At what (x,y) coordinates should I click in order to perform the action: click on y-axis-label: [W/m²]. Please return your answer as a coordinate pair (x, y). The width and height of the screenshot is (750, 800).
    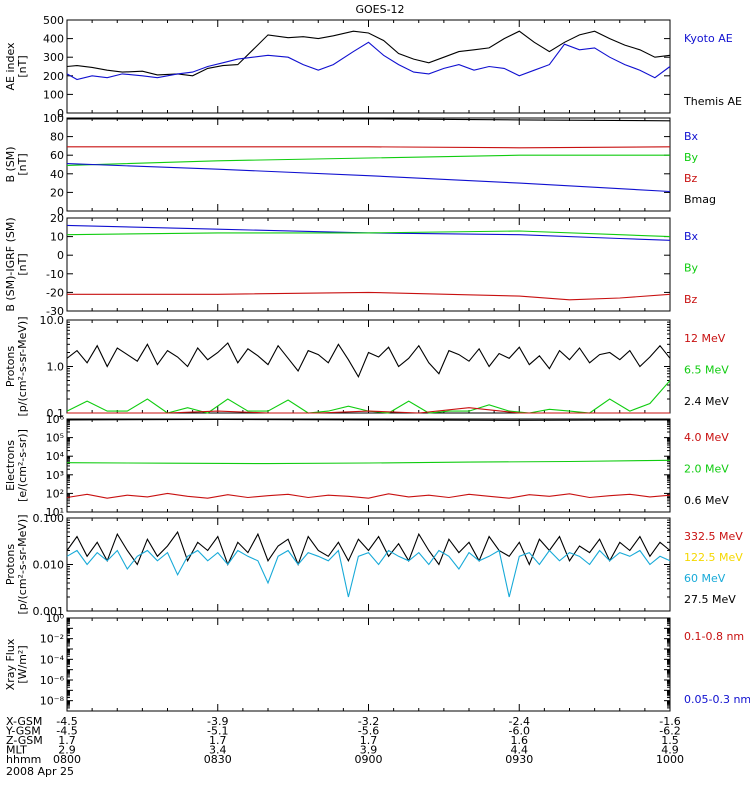
    Looking at the image, I should click on (22, 664).